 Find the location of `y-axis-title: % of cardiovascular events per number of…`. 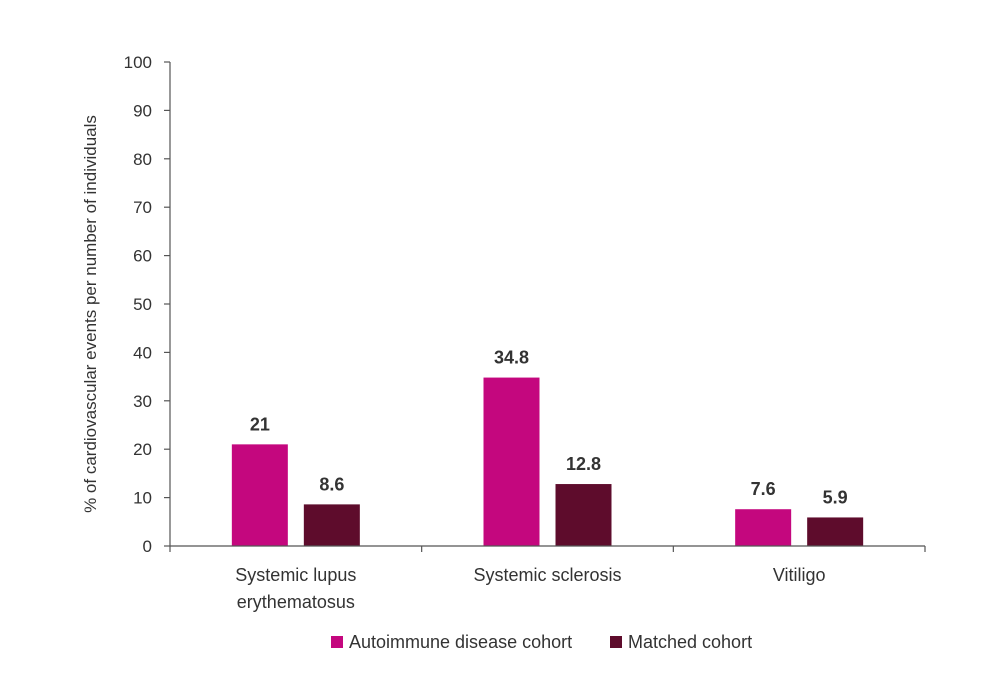

y-axis-title: % of cardiovascular events per number of… is located at coordinates (90, 314).